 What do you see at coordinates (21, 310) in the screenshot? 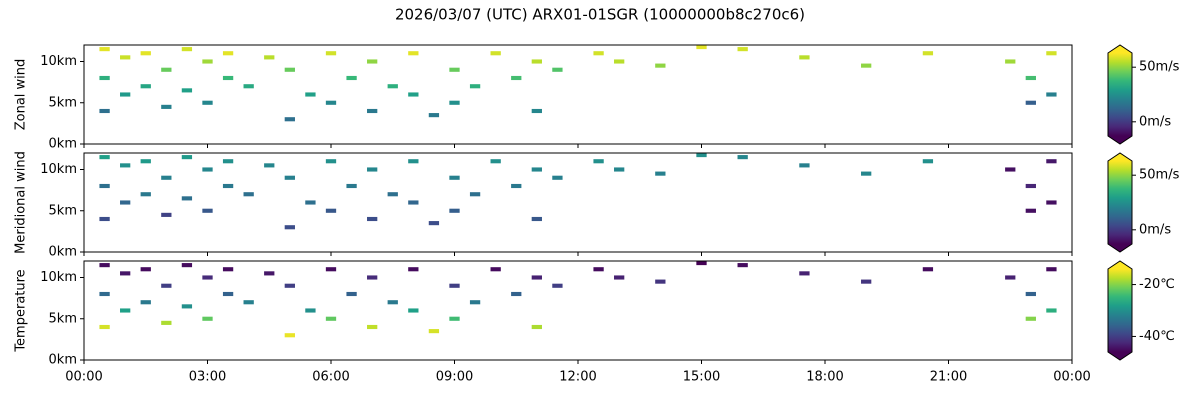
I see `y-axis-label: Temperature` at bounding box center [21, 310].